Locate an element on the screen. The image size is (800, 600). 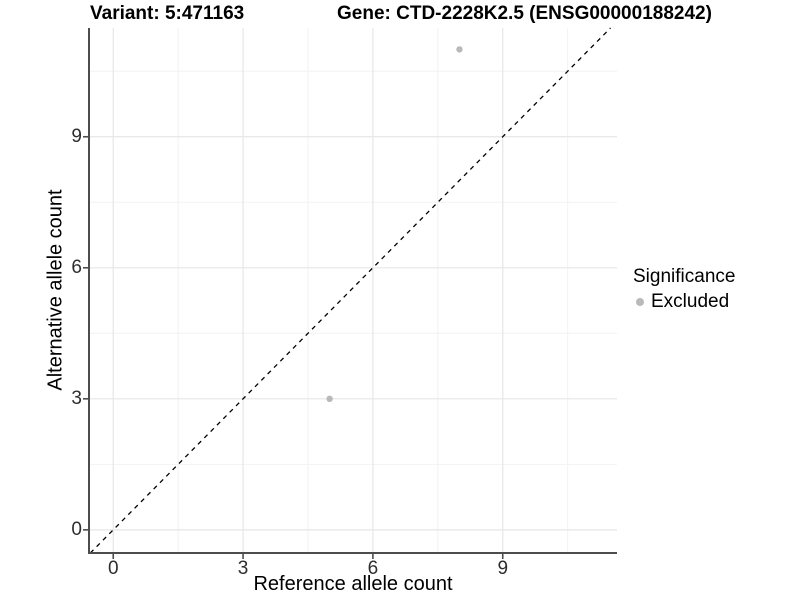
y-tick-label: 3 is located at coordinates (76, 398).